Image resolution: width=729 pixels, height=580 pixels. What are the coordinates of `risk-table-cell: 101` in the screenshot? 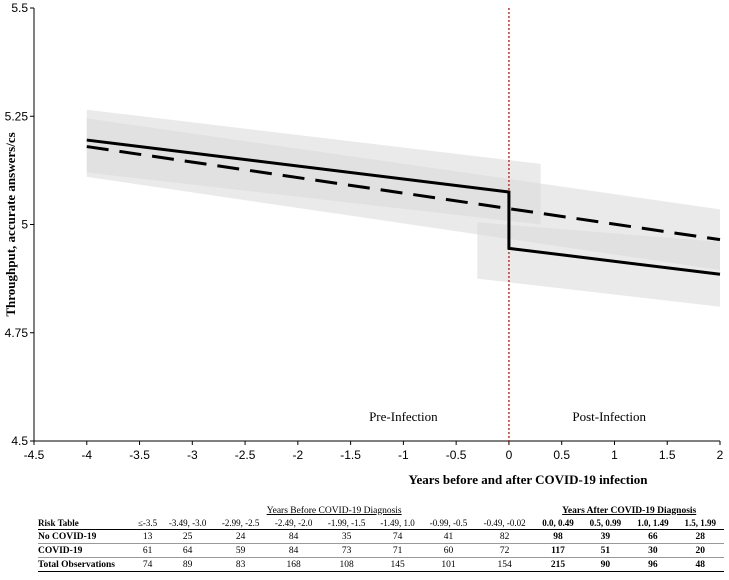 It's located at (448, 564).